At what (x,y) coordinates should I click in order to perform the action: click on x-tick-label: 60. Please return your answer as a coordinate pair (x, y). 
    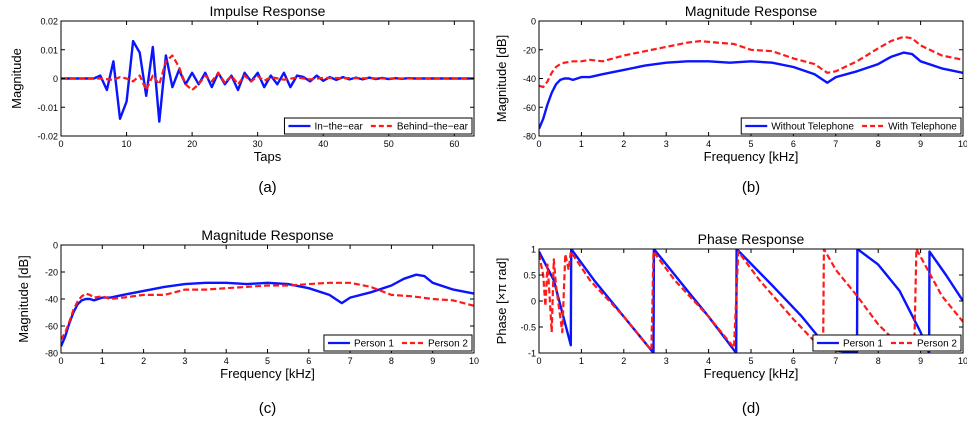
    Looking at the image, I should click on (454, 144).